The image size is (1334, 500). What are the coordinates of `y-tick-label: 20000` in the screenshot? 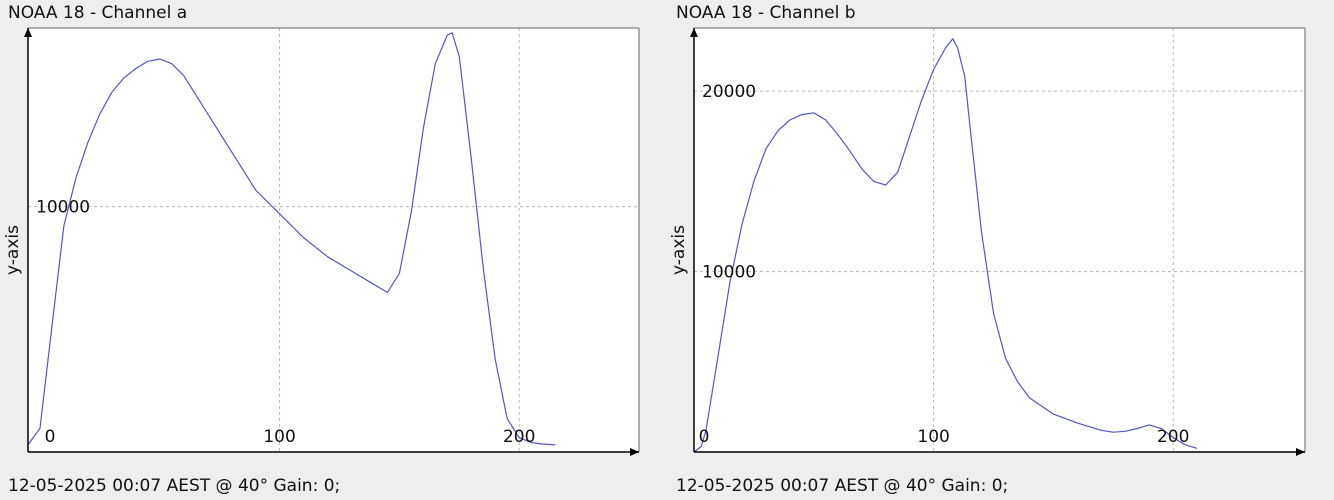 It's located at (729, 92).